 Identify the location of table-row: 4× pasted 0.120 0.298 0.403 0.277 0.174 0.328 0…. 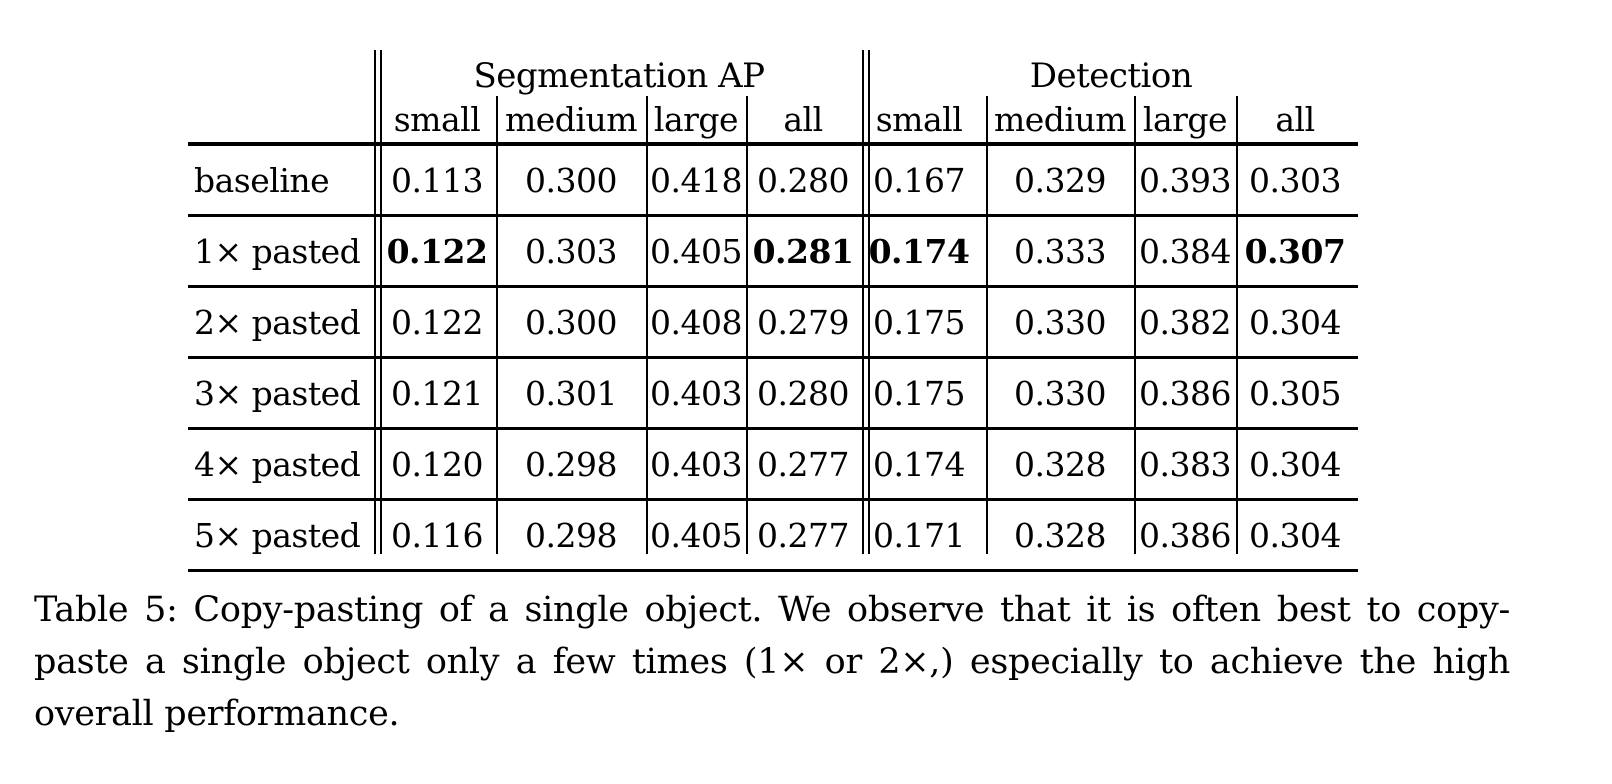
(773, 462).